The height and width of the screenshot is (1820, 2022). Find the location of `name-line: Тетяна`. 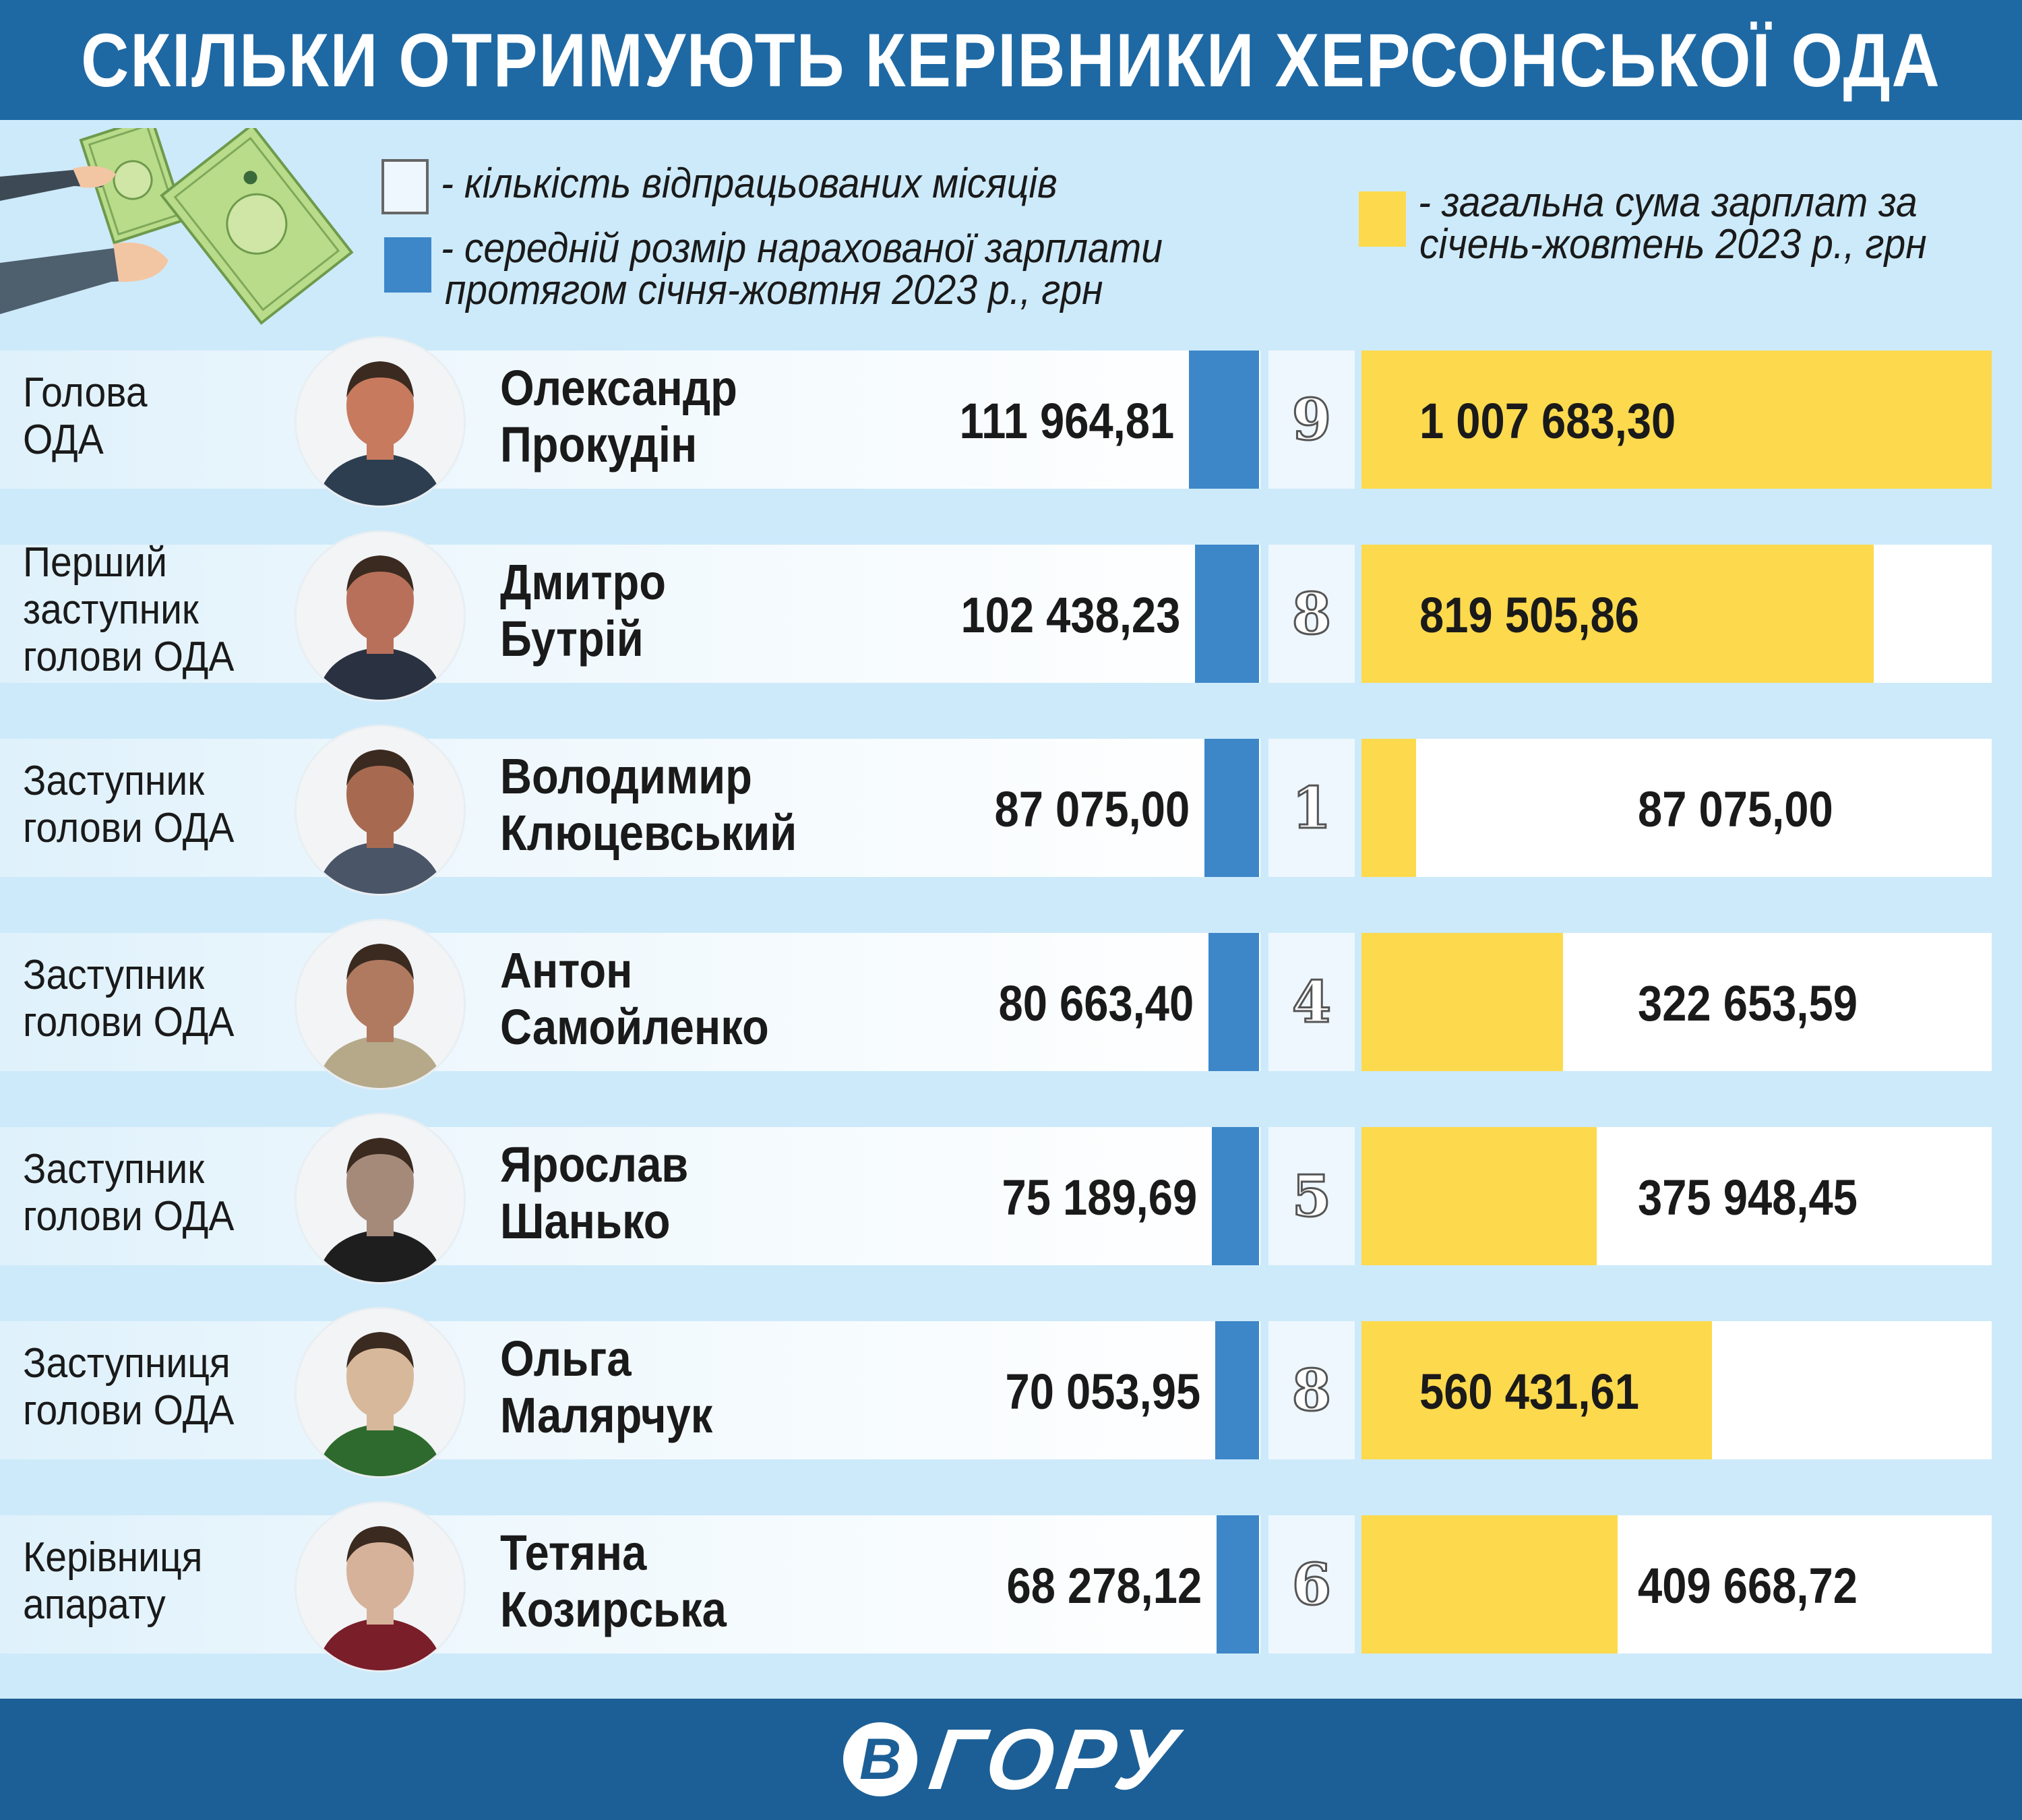

name-line: Тетяна is located at coordinates (573, 1553).